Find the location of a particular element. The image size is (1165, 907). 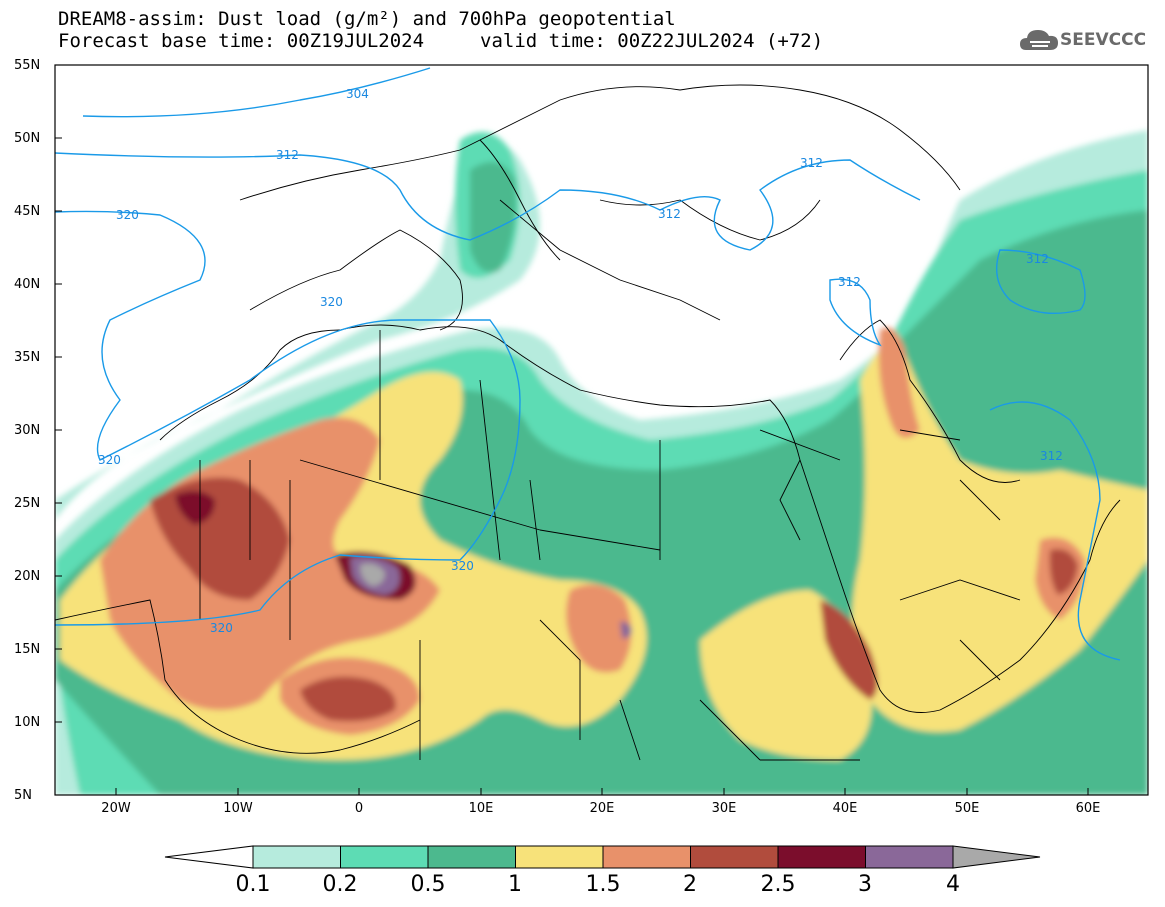

contour-label-304: 304 is located at coordinates (357, 94).